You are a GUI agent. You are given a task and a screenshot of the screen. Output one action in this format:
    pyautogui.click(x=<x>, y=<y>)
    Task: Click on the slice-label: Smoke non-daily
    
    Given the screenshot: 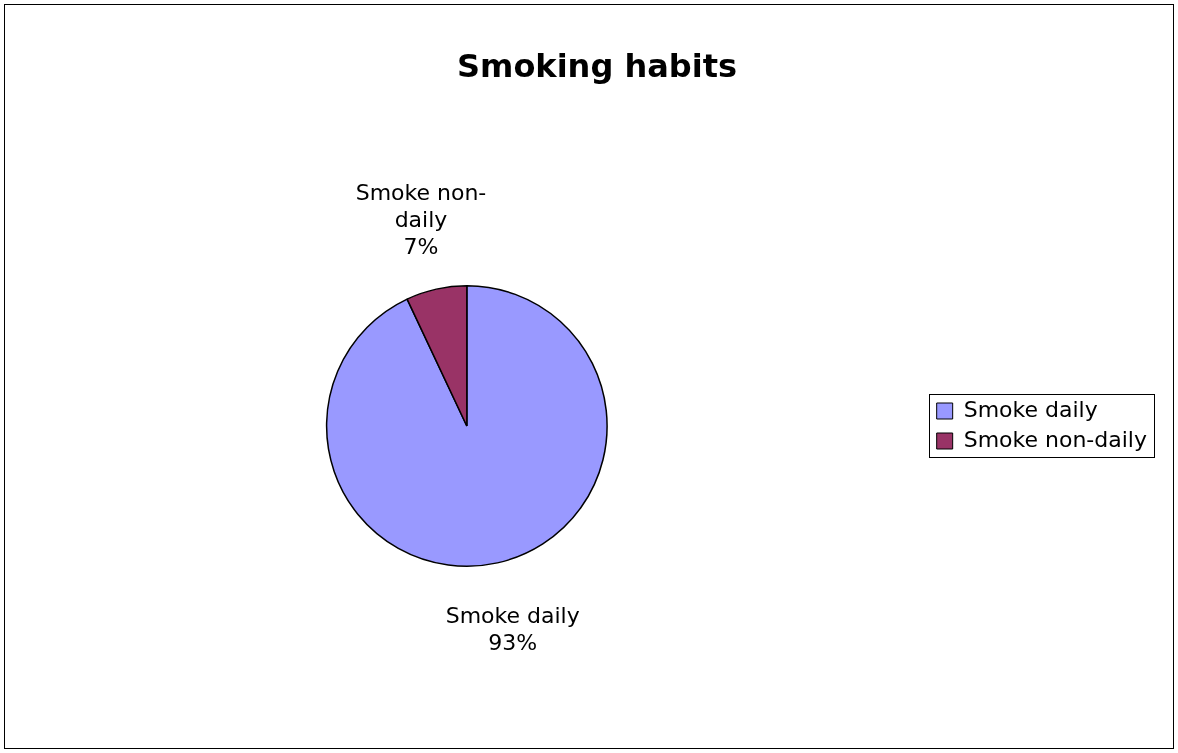 What is the action you would take?
    pyautogui.click(x=421, y=205)
    